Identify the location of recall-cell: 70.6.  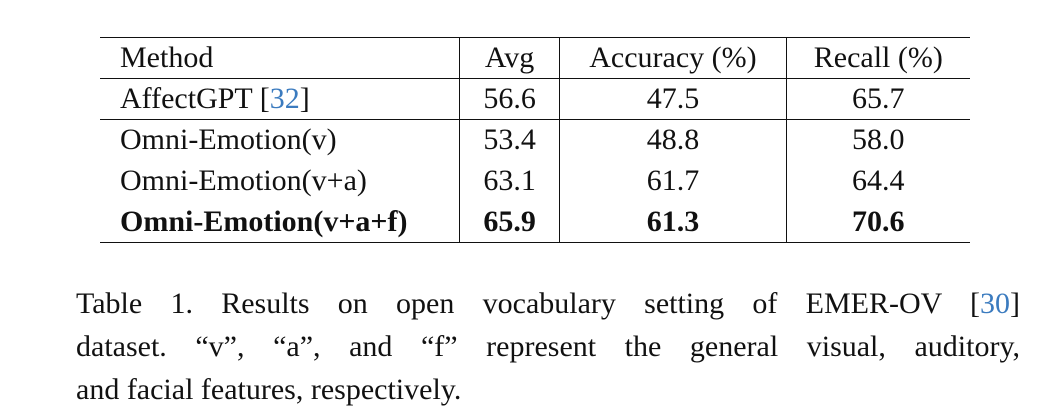
(877, 222).